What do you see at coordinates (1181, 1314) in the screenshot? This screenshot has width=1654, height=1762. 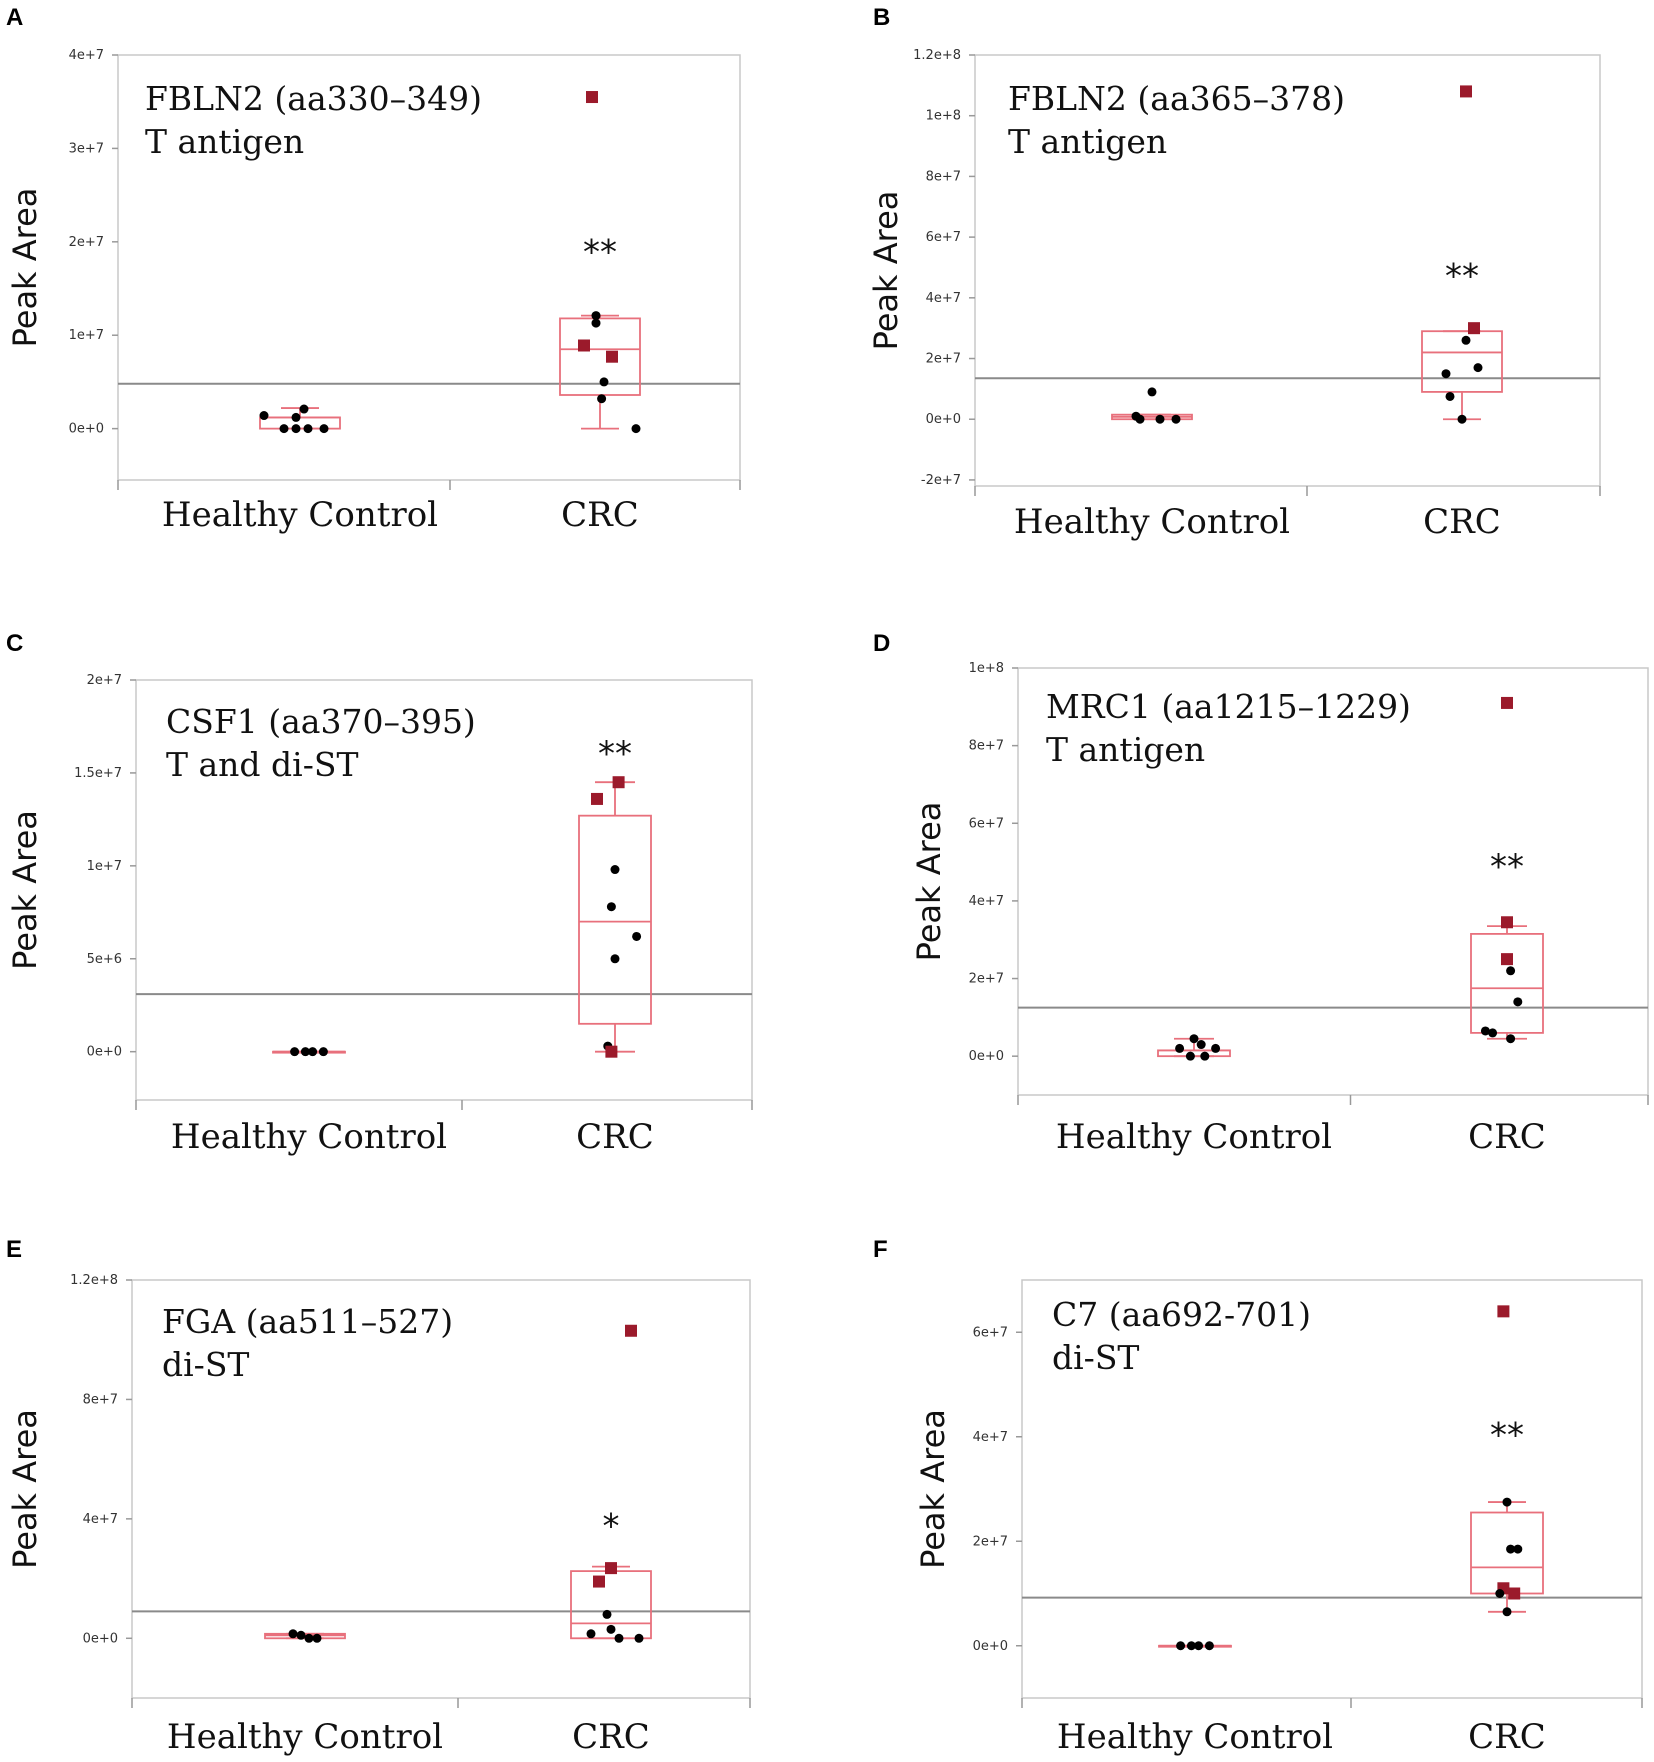 I see `annotation-peptide: C7 (aa692-701)` at bounding box center [1181, 1314].